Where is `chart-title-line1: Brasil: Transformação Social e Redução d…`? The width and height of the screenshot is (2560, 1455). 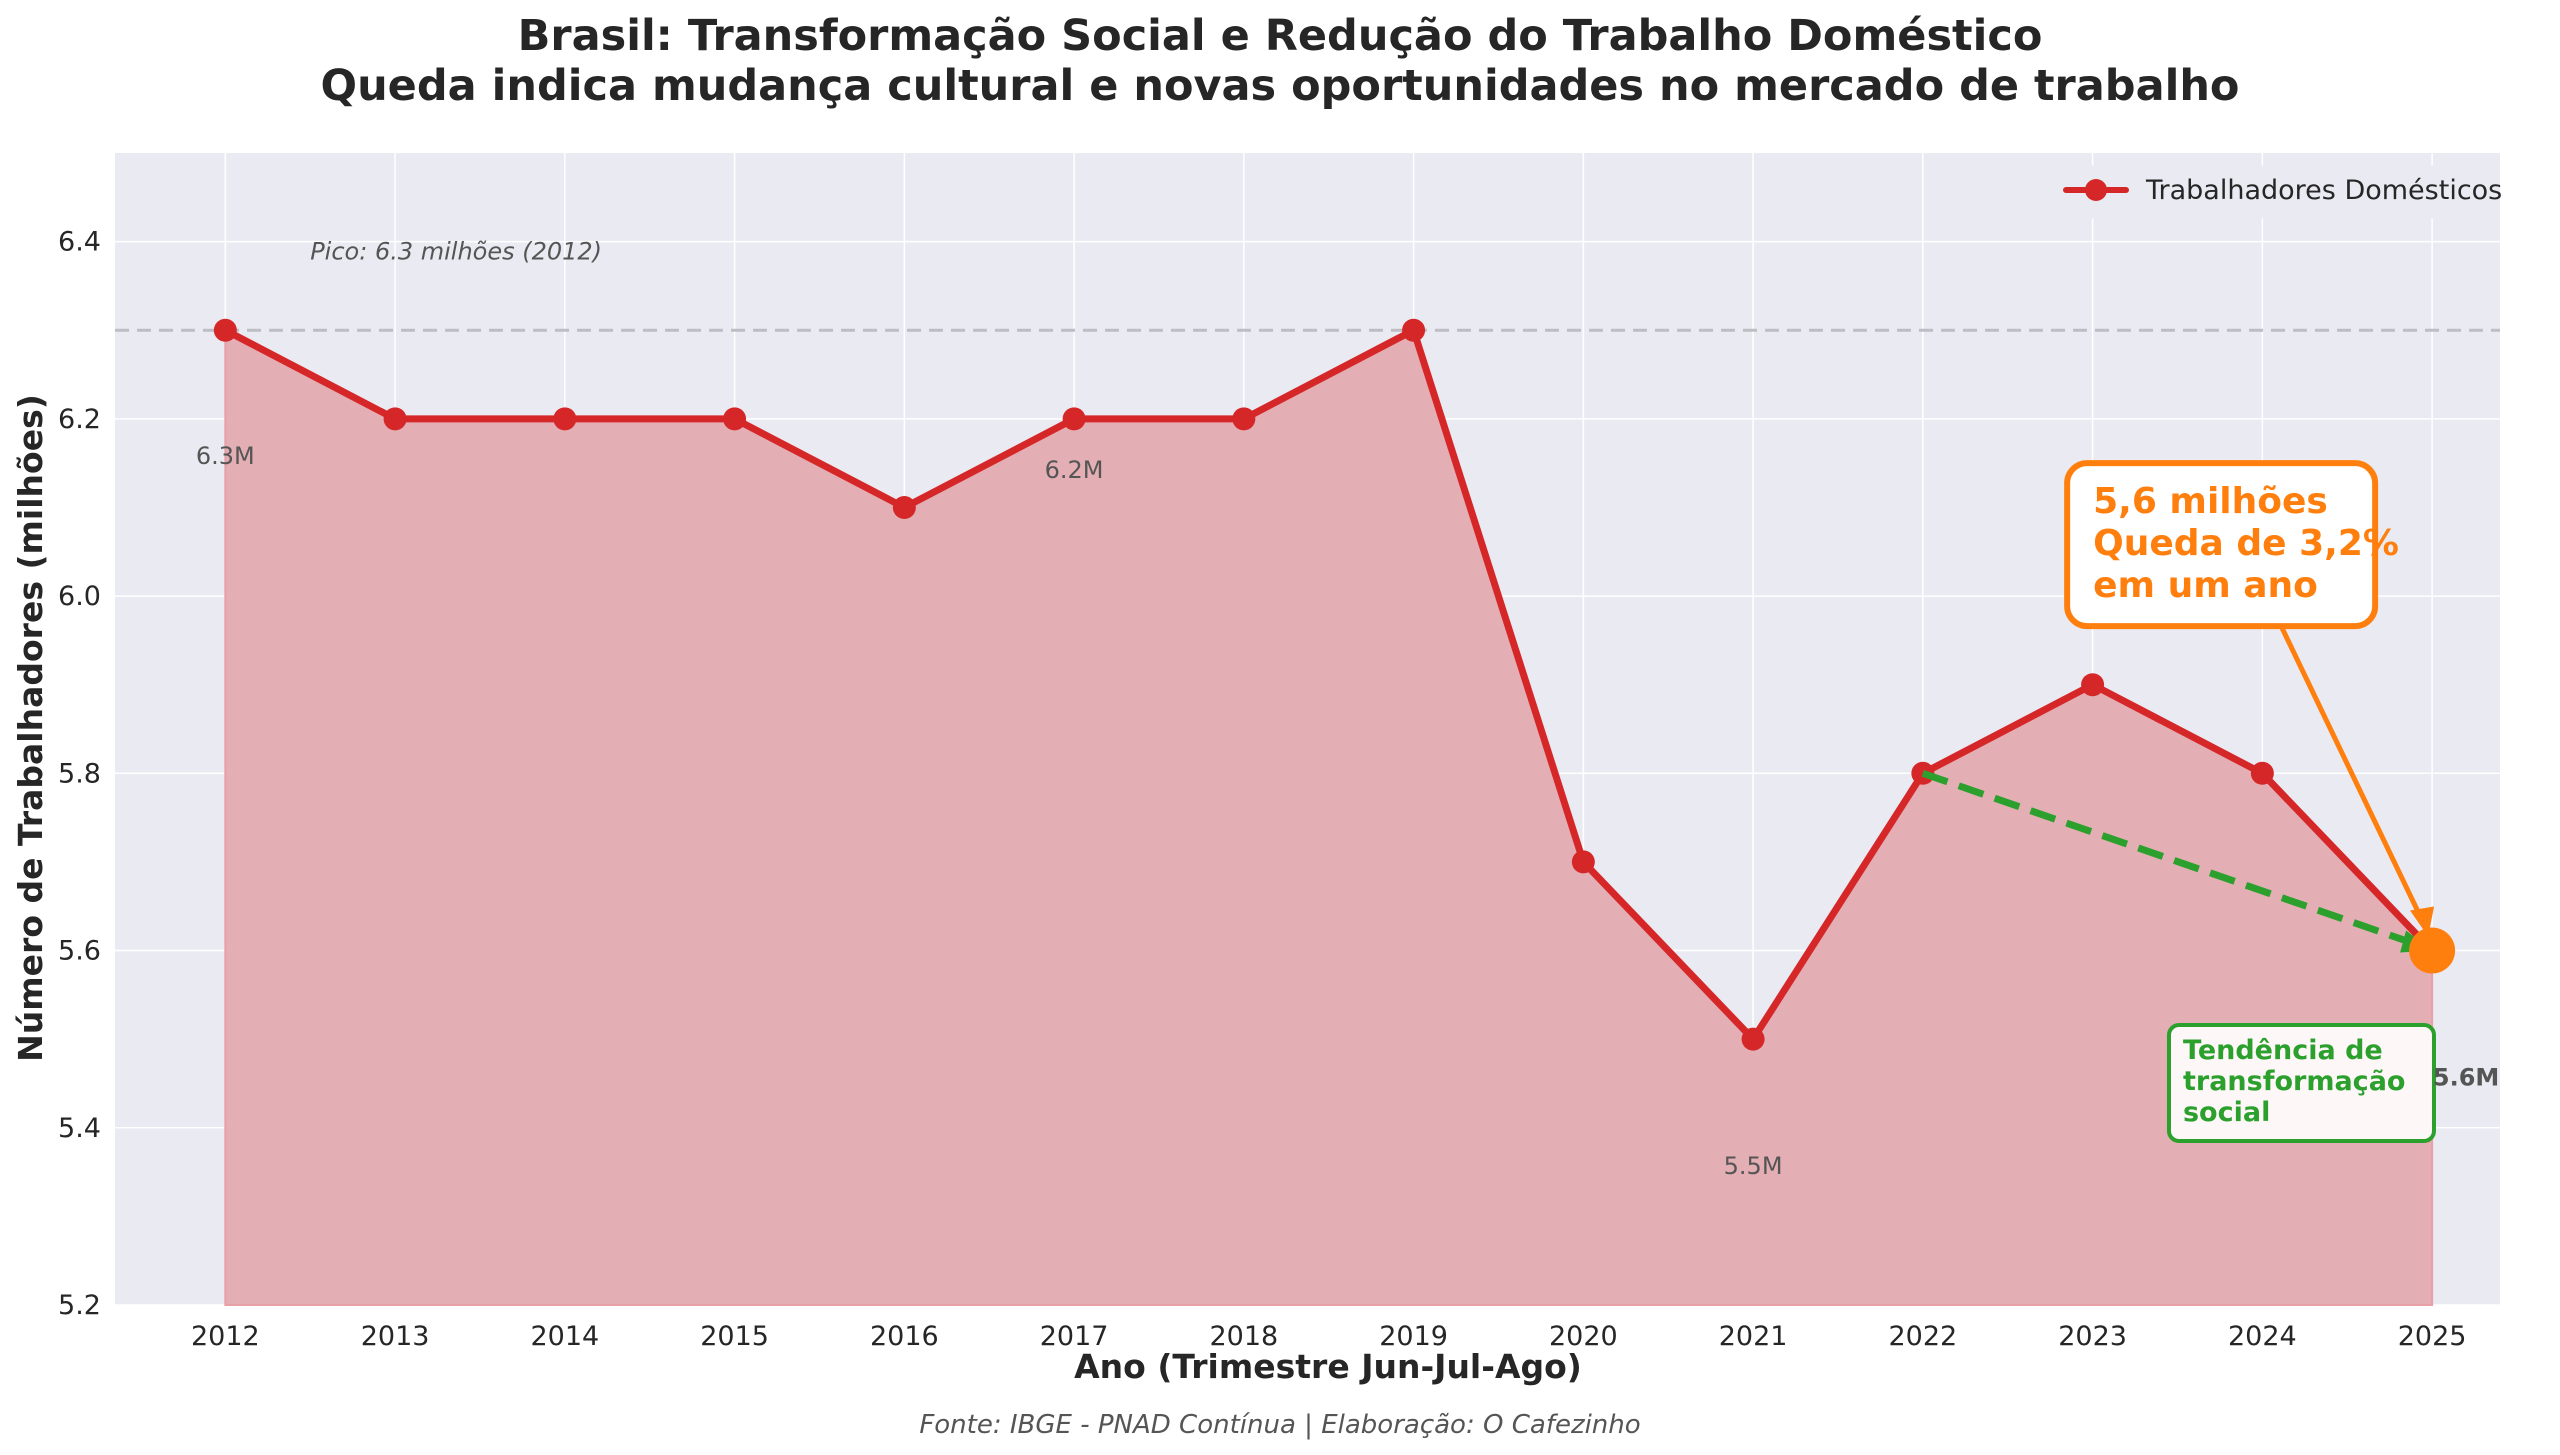
chart-title-line1: Brasil: Transformação Social e Redução d… is located at coordinates (1280, 36).